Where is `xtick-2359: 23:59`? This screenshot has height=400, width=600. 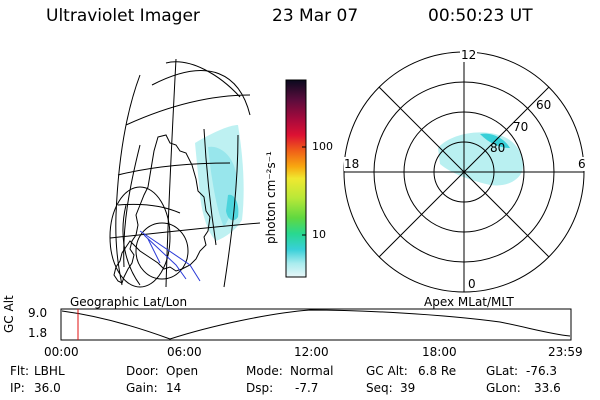 xtick-2359: 23:59 is located at coordinates (565, 352).